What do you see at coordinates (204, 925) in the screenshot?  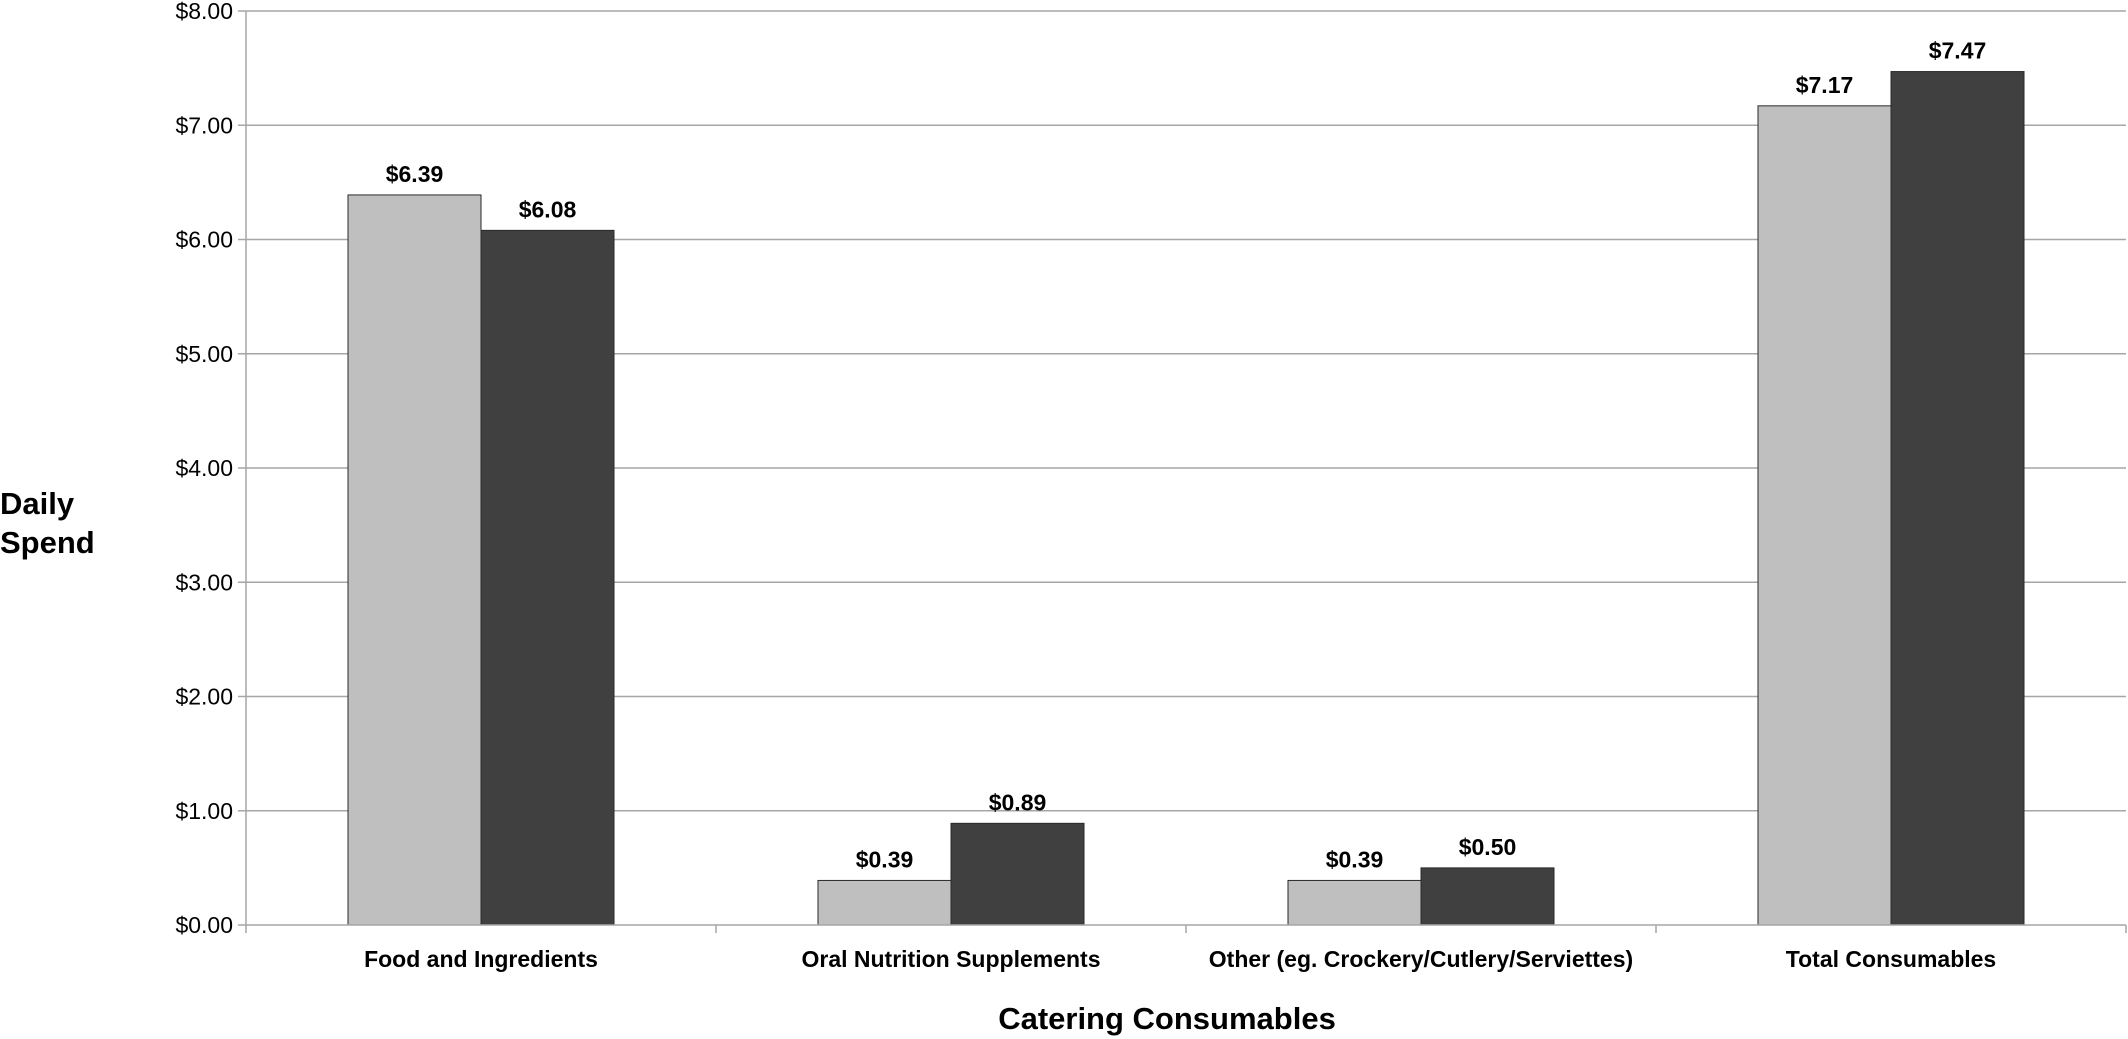 I see `y-tick-label: $0.00` at bounding box center [204, 925].